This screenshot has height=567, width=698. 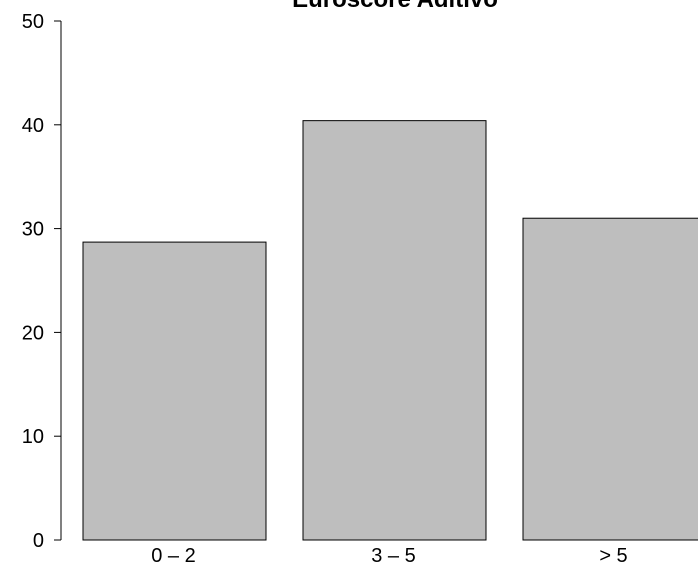 I want to click on x-category-label: 0 – 2, so click(x=173, y=556).